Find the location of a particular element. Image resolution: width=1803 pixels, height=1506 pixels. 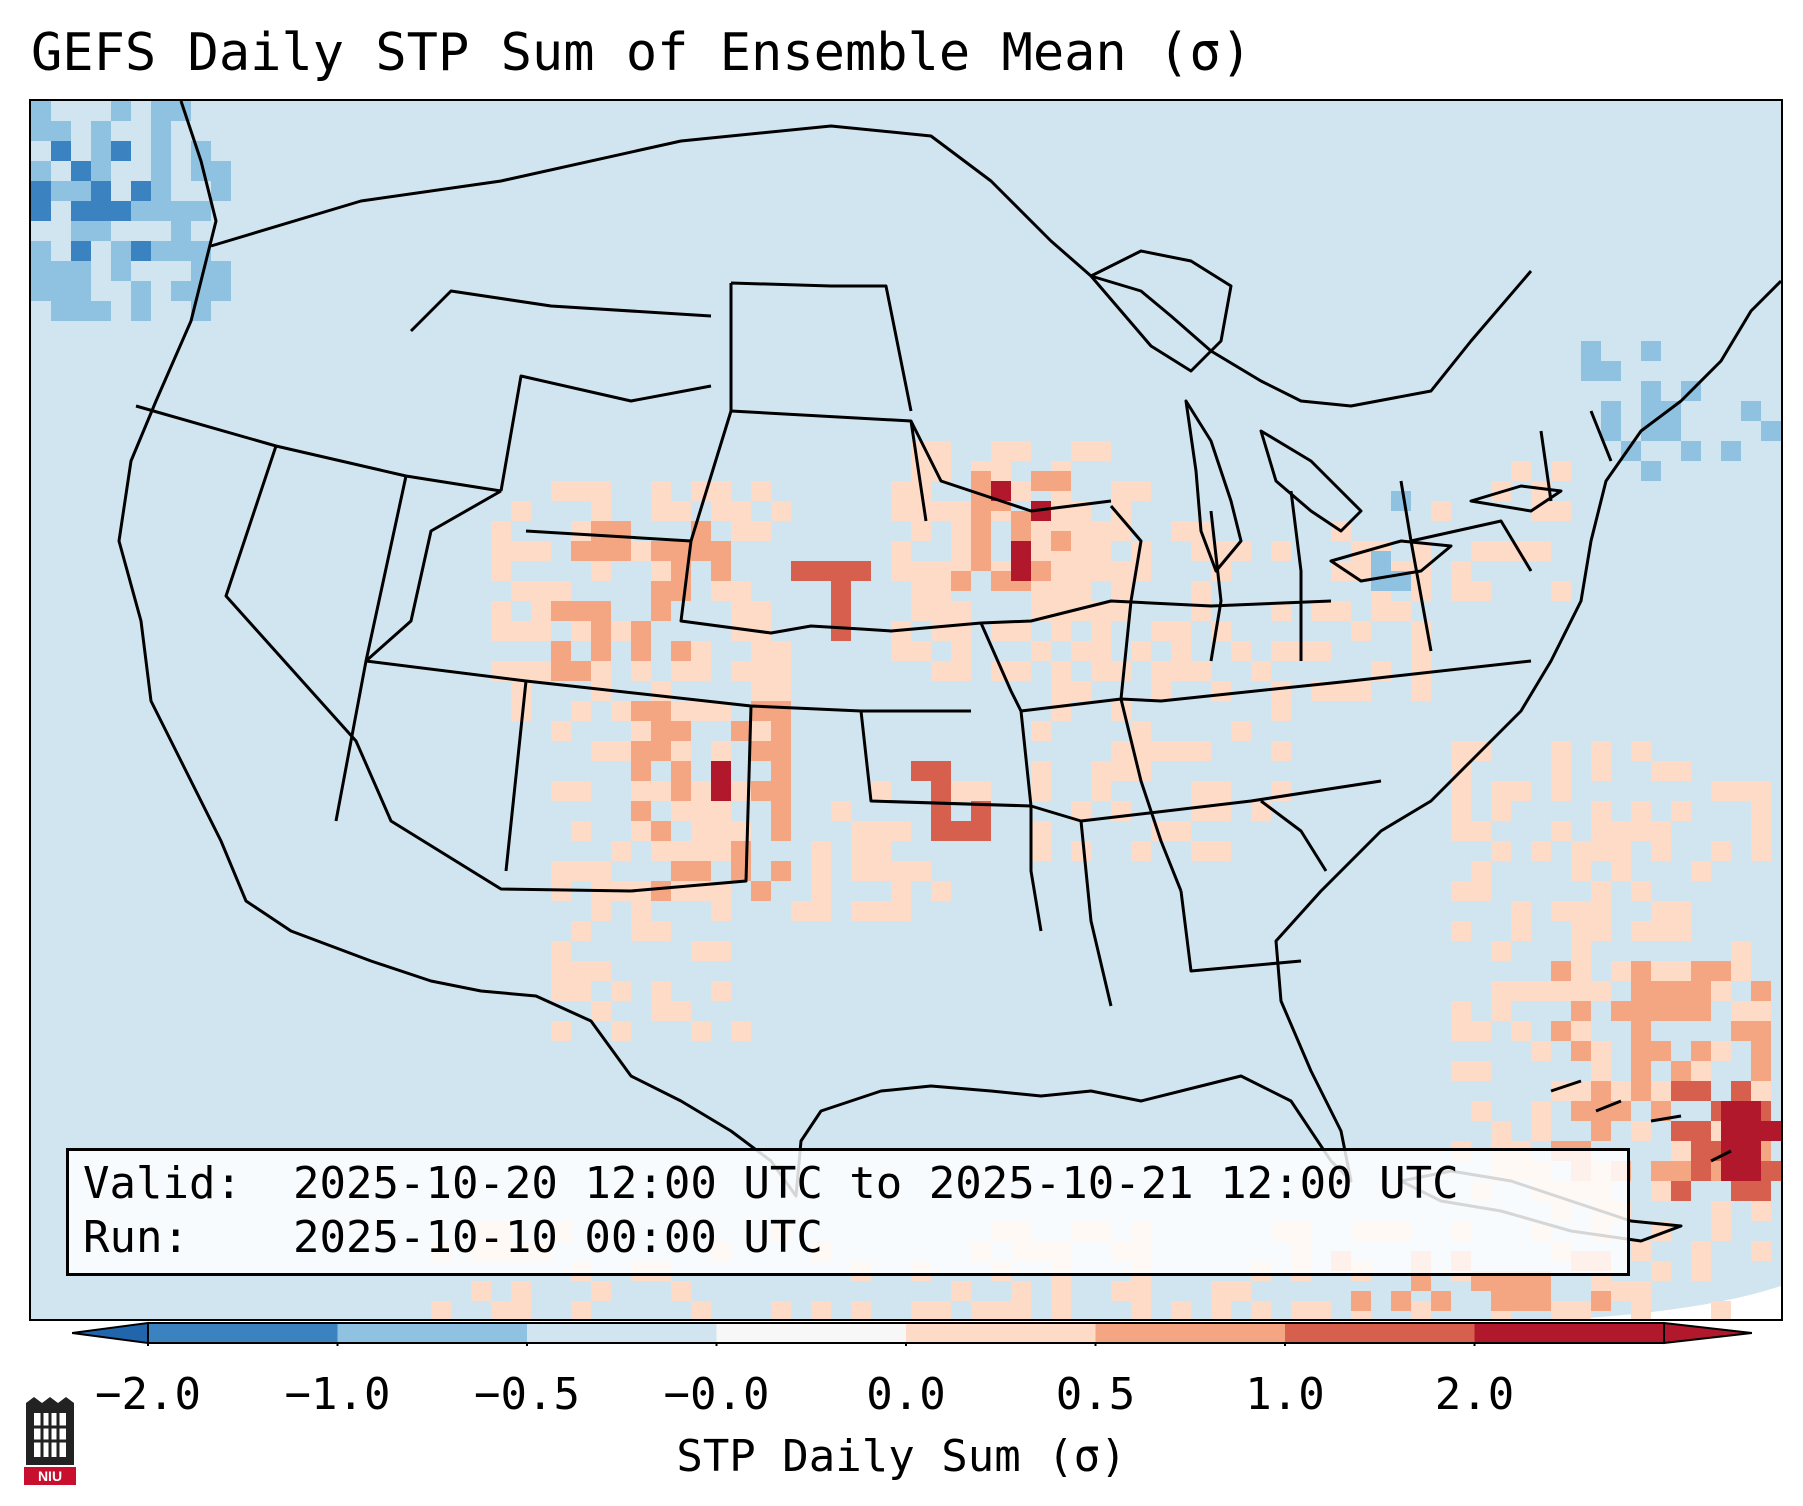

run-line: Run: 2025-10-10 00:00 UTC is located at coordinates (848, 1238).